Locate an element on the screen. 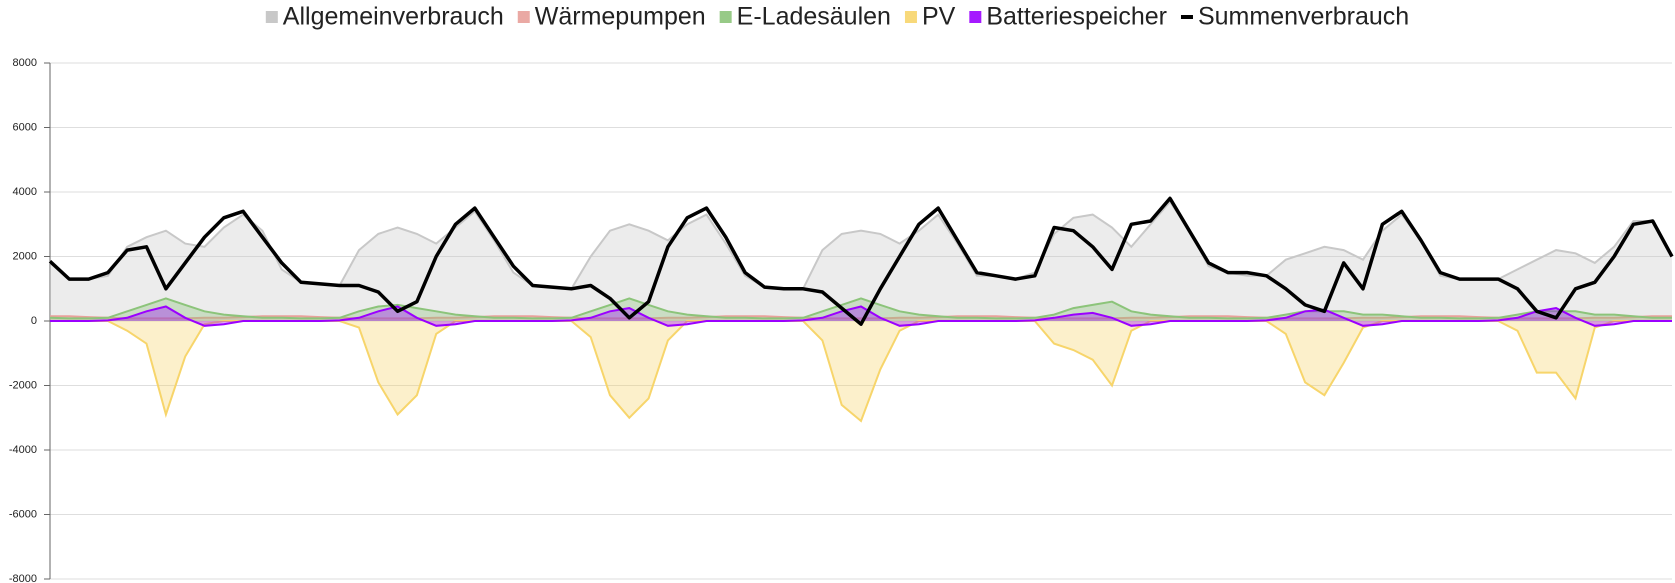 The width and height of the screenshot is (1675, 583). legend-label: E-Ladesäulen is located at coordinates (814, 17).